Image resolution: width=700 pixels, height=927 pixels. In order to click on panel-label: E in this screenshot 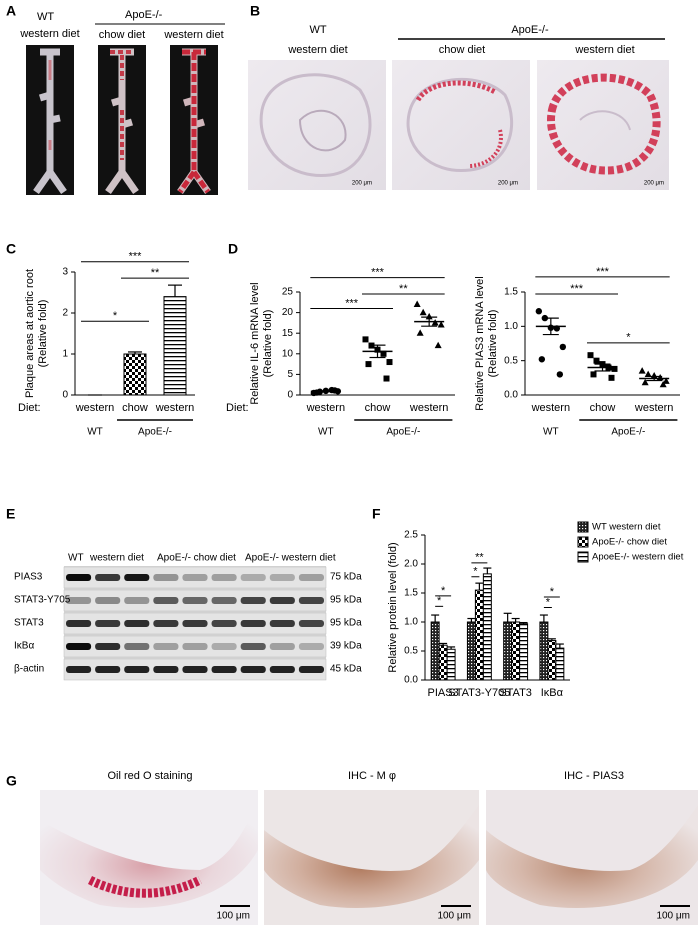, I will do `click(10, 514)`.